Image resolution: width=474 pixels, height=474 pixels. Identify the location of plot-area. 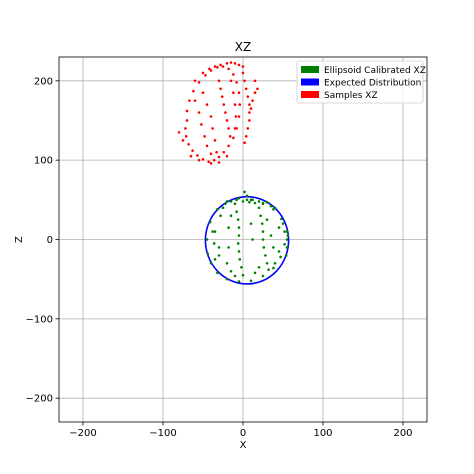
(233, 173).